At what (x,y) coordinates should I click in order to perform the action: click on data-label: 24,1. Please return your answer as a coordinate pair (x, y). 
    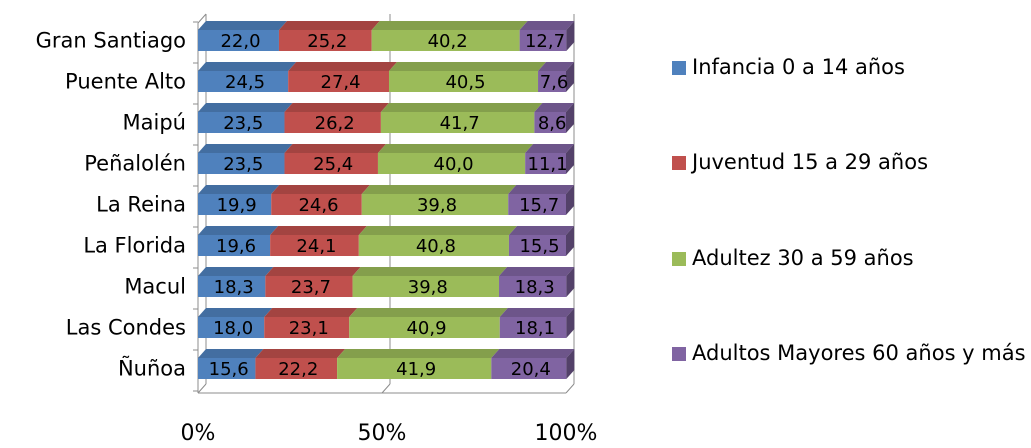
    Looking at the image, I should click on (316, 246).